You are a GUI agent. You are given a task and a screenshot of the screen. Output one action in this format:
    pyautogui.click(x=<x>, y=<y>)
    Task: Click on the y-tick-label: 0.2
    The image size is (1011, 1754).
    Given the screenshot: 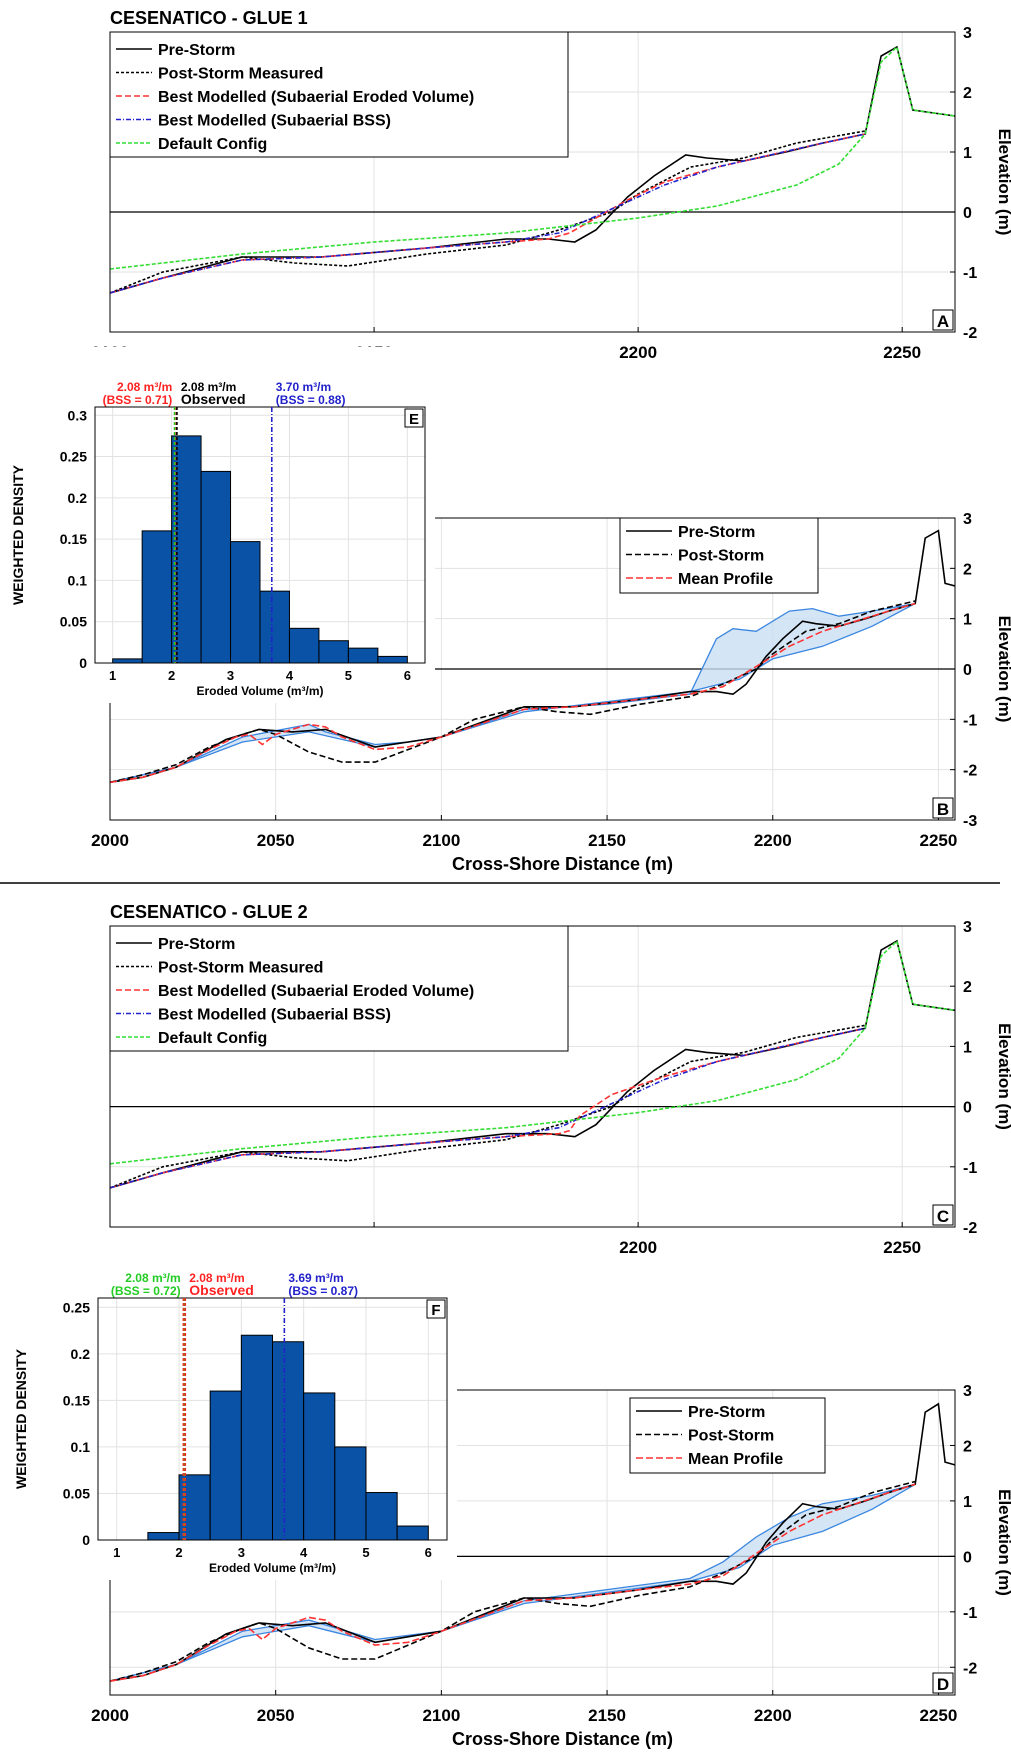 What is the action you would take?
    pyautogui.click(x=78, y=498)
    